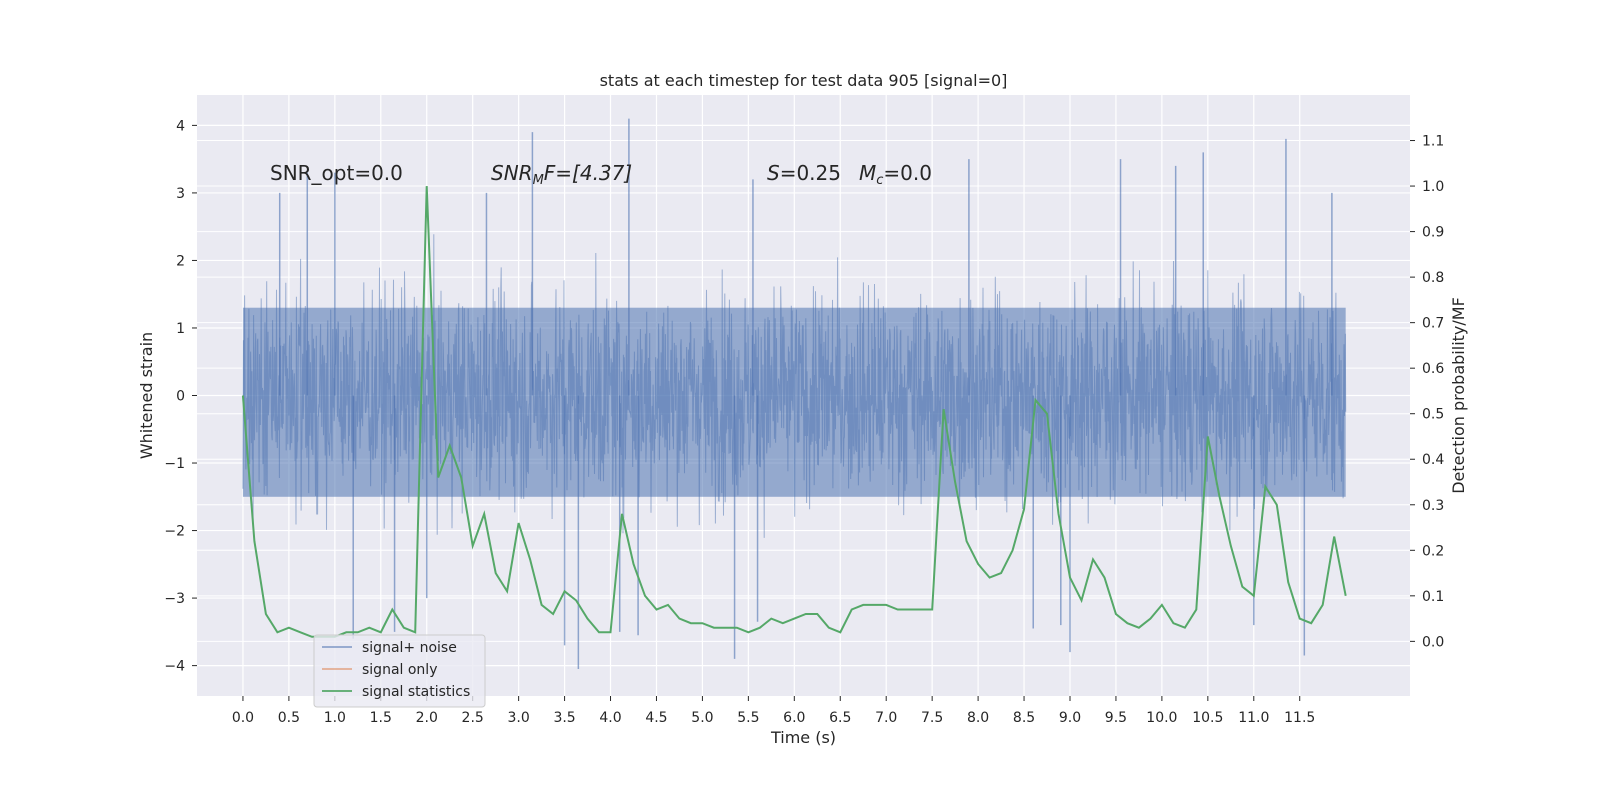 This screenshot has width=1600, height=800. What do you see at coordinates (978, 718) in the screenshot?
I see `x-tick-label: 8.0` at bounding box center [978, 718].